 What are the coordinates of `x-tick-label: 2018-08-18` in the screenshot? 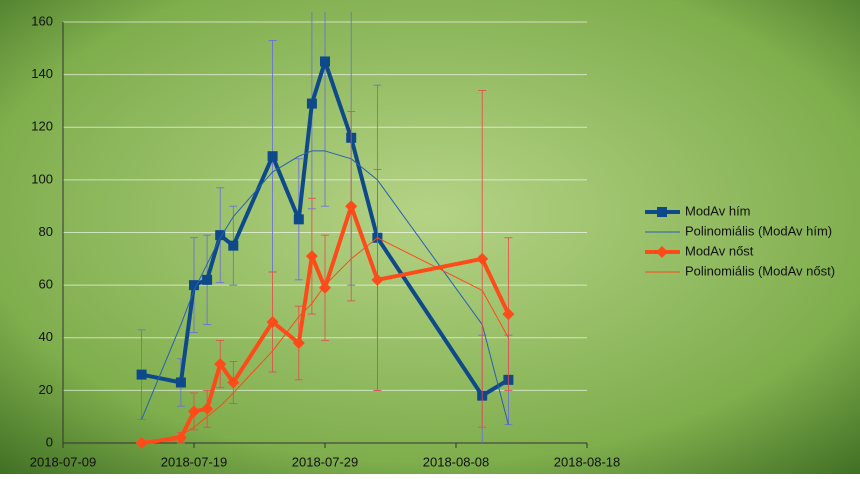 It's located at (587, 461).